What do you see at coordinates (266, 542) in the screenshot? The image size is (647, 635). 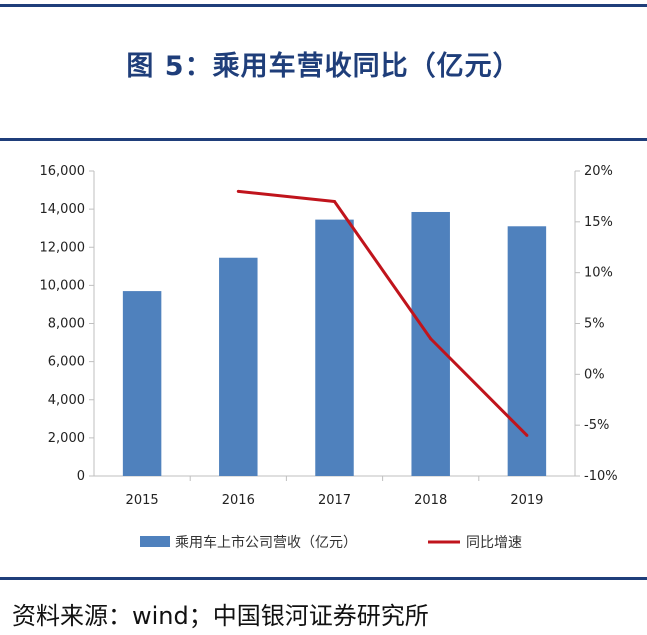 I see `legend-bar-label: 乘用车上市公司营收（亿元）` at bounding box center [266, 542].